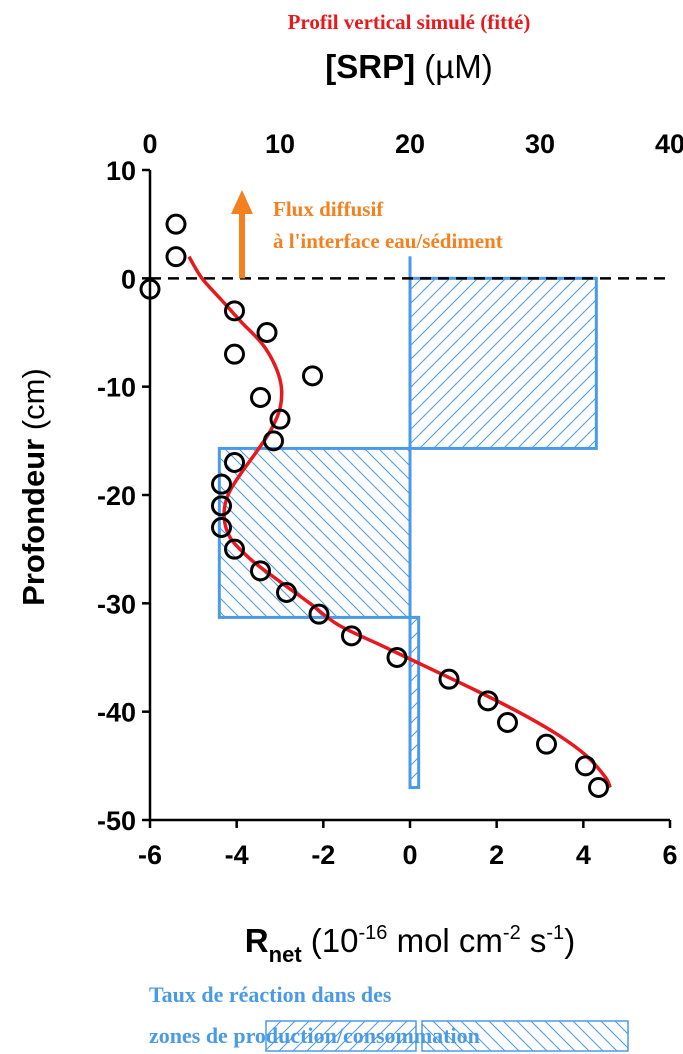  I want to click on footer-box-consommation, so click(525, 1036).